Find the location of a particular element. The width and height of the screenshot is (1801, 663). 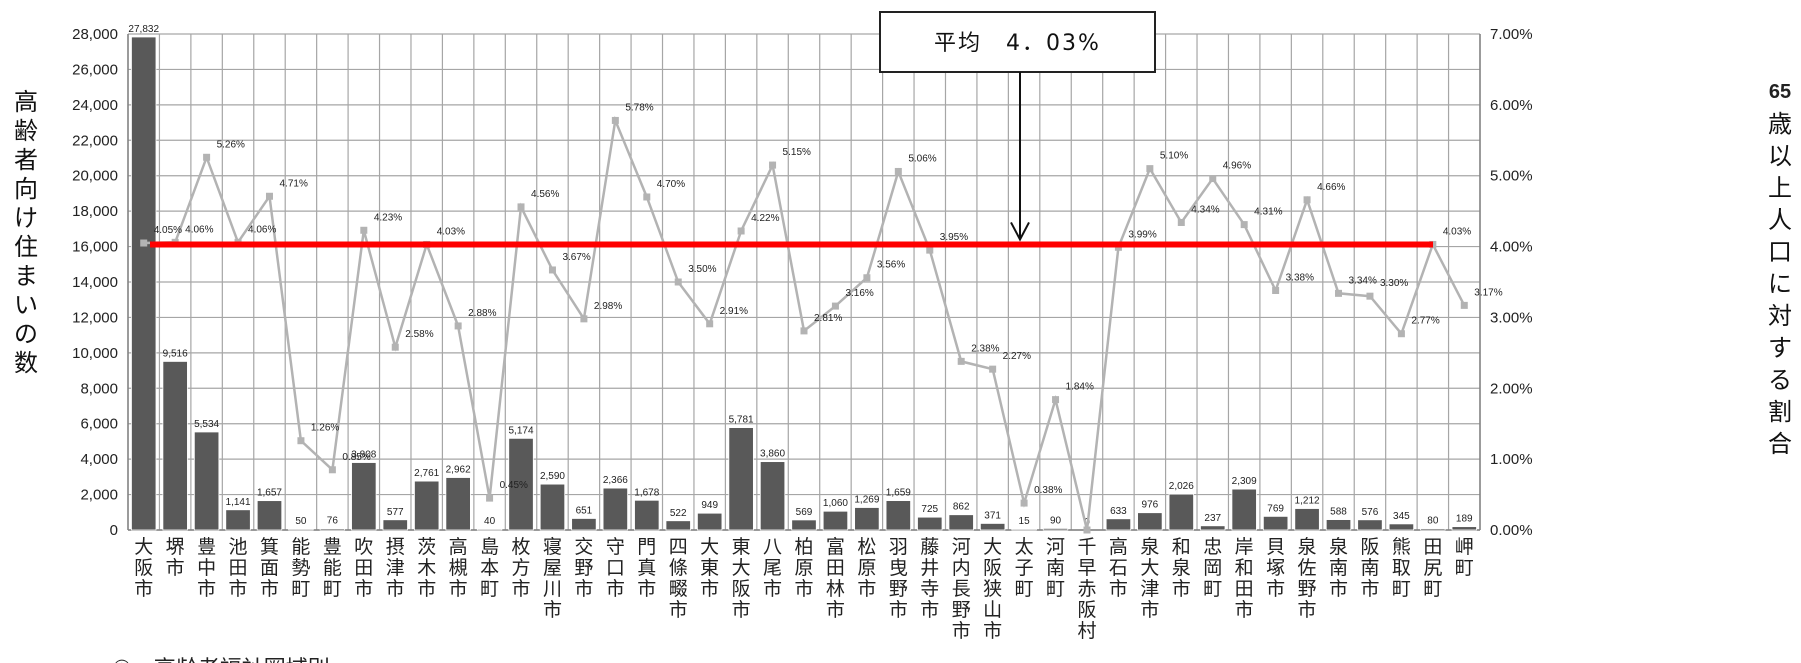

y2-axis-title-char: 口 is located at coordinates (1780, 252).